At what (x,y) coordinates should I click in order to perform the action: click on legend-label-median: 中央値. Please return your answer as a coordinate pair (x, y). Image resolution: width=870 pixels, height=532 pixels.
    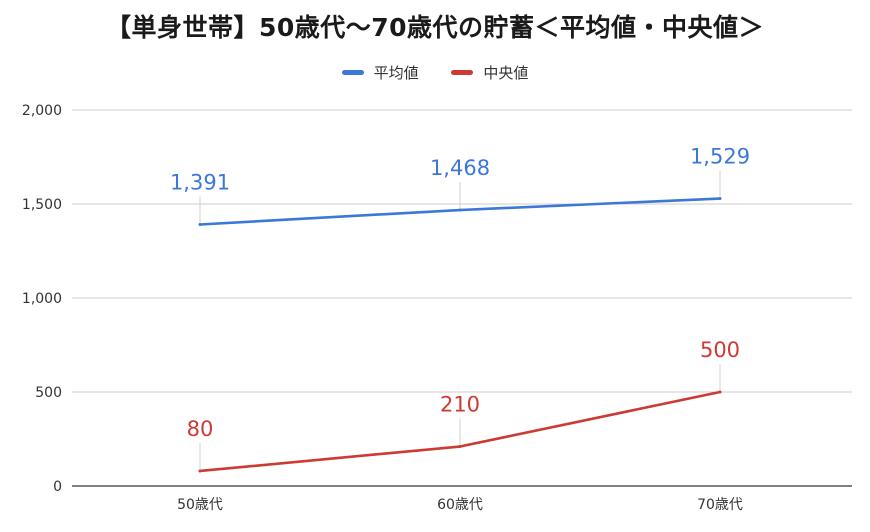
    Looking at the image, I should click on (506, 73).